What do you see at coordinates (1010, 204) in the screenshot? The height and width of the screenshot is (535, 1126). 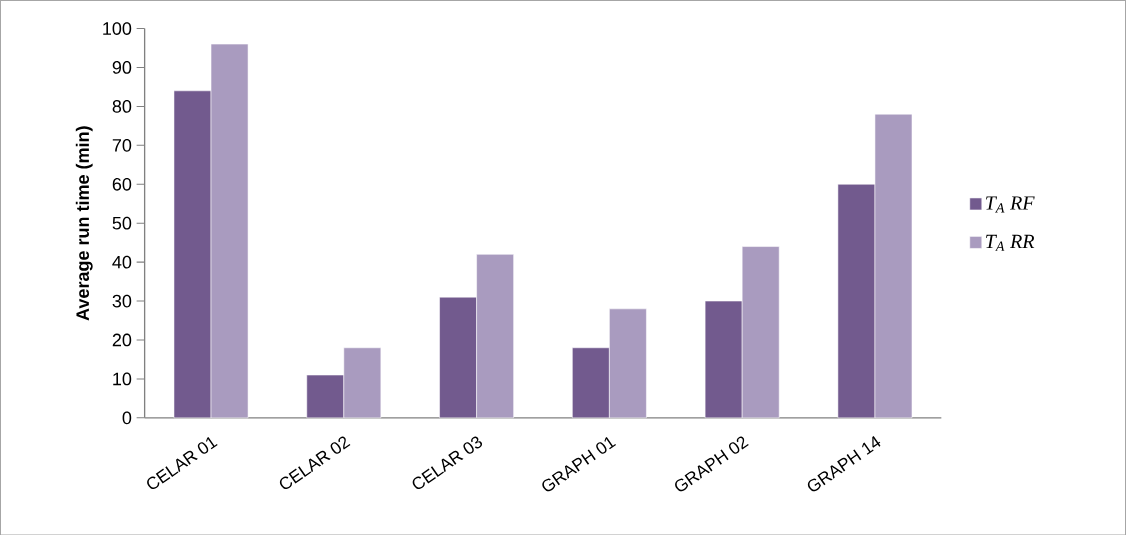 I see `legend-label: T$_{A}$ RF` at bounding box center [1010, 204].